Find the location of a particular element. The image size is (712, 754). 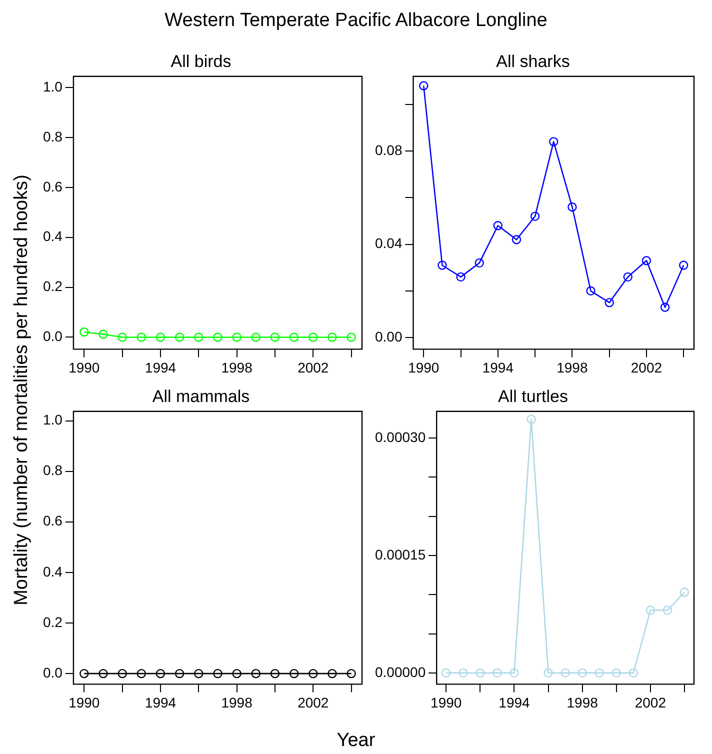

text: Western Temperate Pacific Albacore Longline is located at coordinates (356, 21).